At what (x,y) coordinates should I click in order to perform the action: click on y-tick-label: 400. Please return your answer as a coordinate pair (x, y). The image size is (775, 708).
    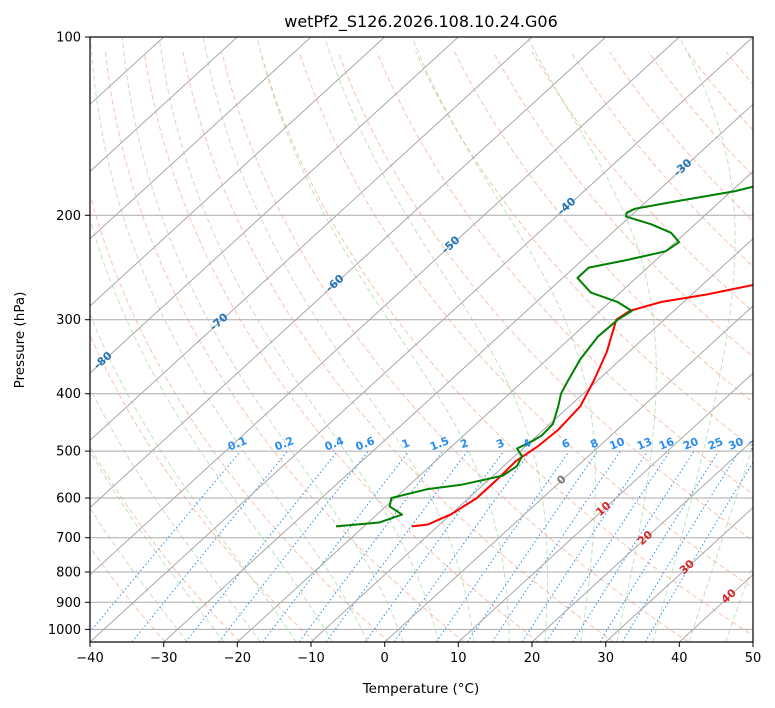
    Looking at the image, I should click on (68, 394).